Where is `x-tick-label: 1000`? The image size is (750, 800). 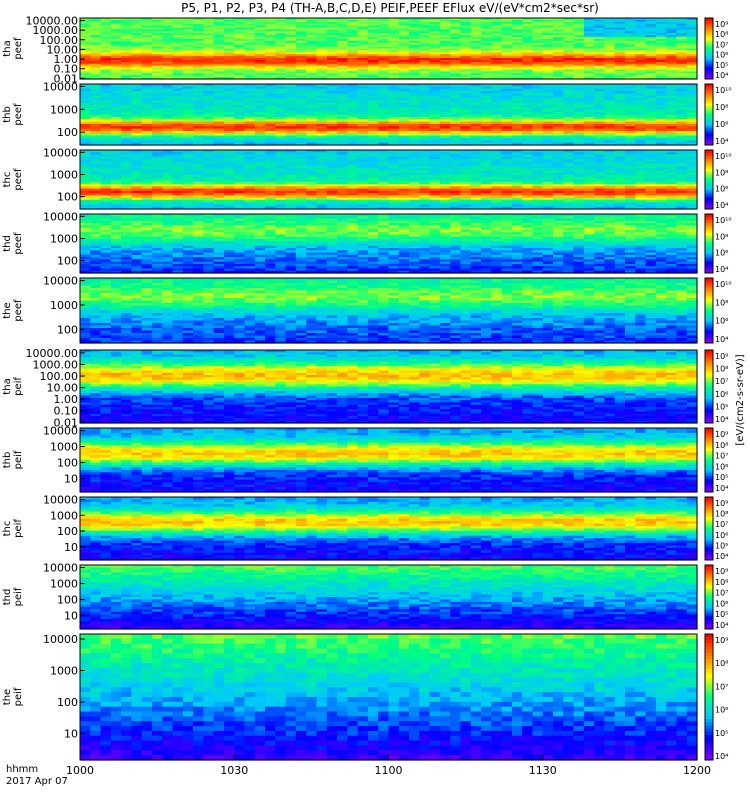 x-tick-label: 1000 is located at coordinates (80, 770).